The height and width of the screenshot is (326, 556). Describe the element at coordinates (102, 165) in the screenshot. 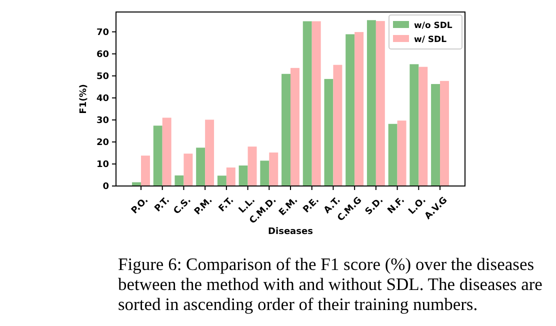

I see `y-tick-label: 10` at that location.